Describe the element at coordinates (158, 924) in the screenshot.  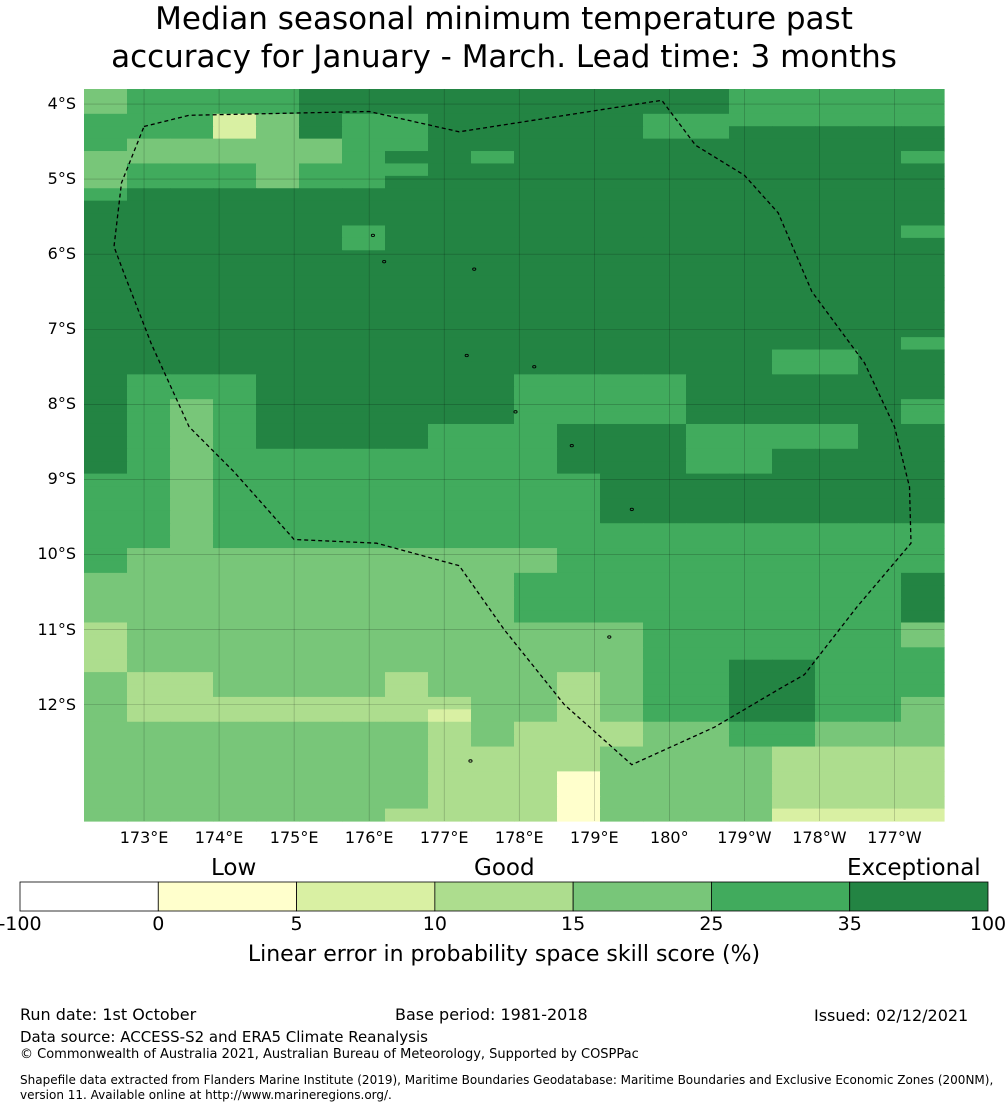
I see `colorbar-tick-label: 0` at that location.